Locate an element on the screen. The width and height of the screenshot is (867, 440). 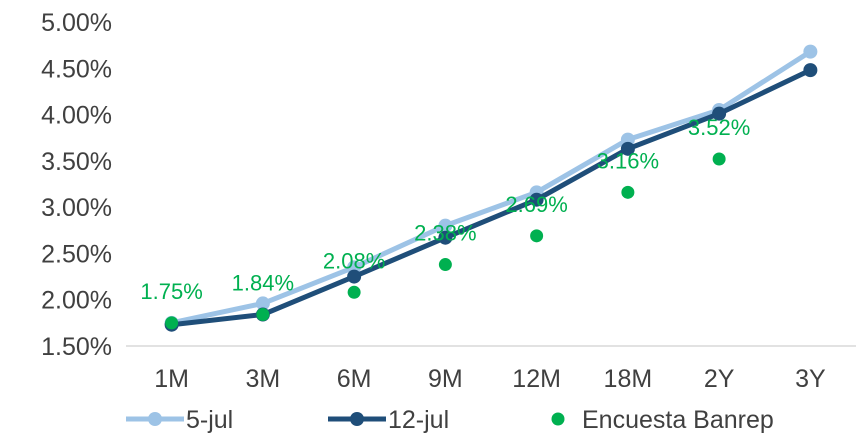
data-label: 2.69% is located at coordinates (536, 204).